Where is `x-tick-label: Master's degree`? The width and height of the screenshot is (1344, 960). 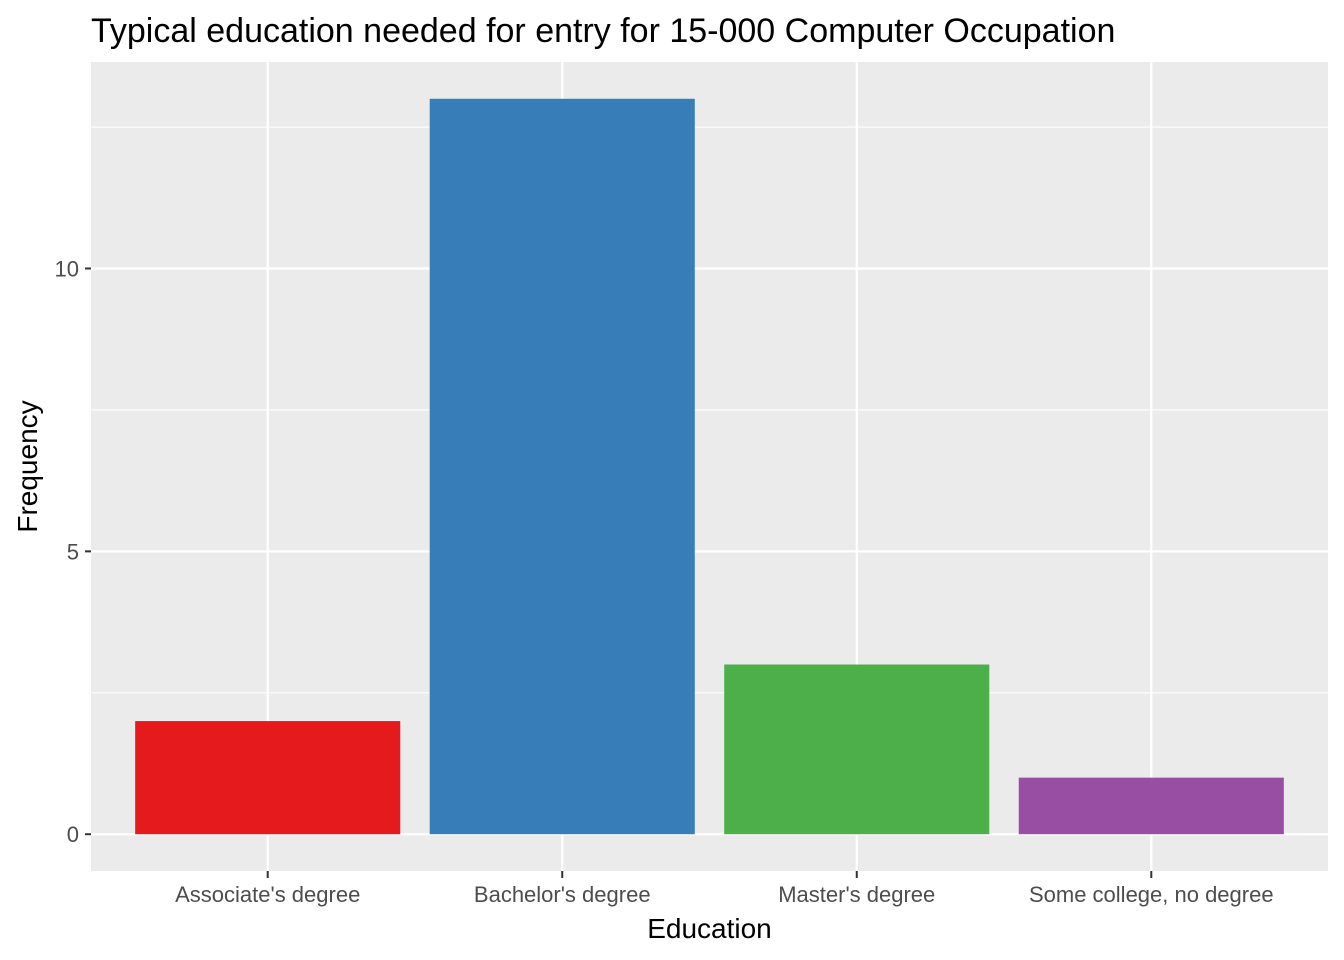
x-tick-label: Master's degree is located at coordinates (856, 894).